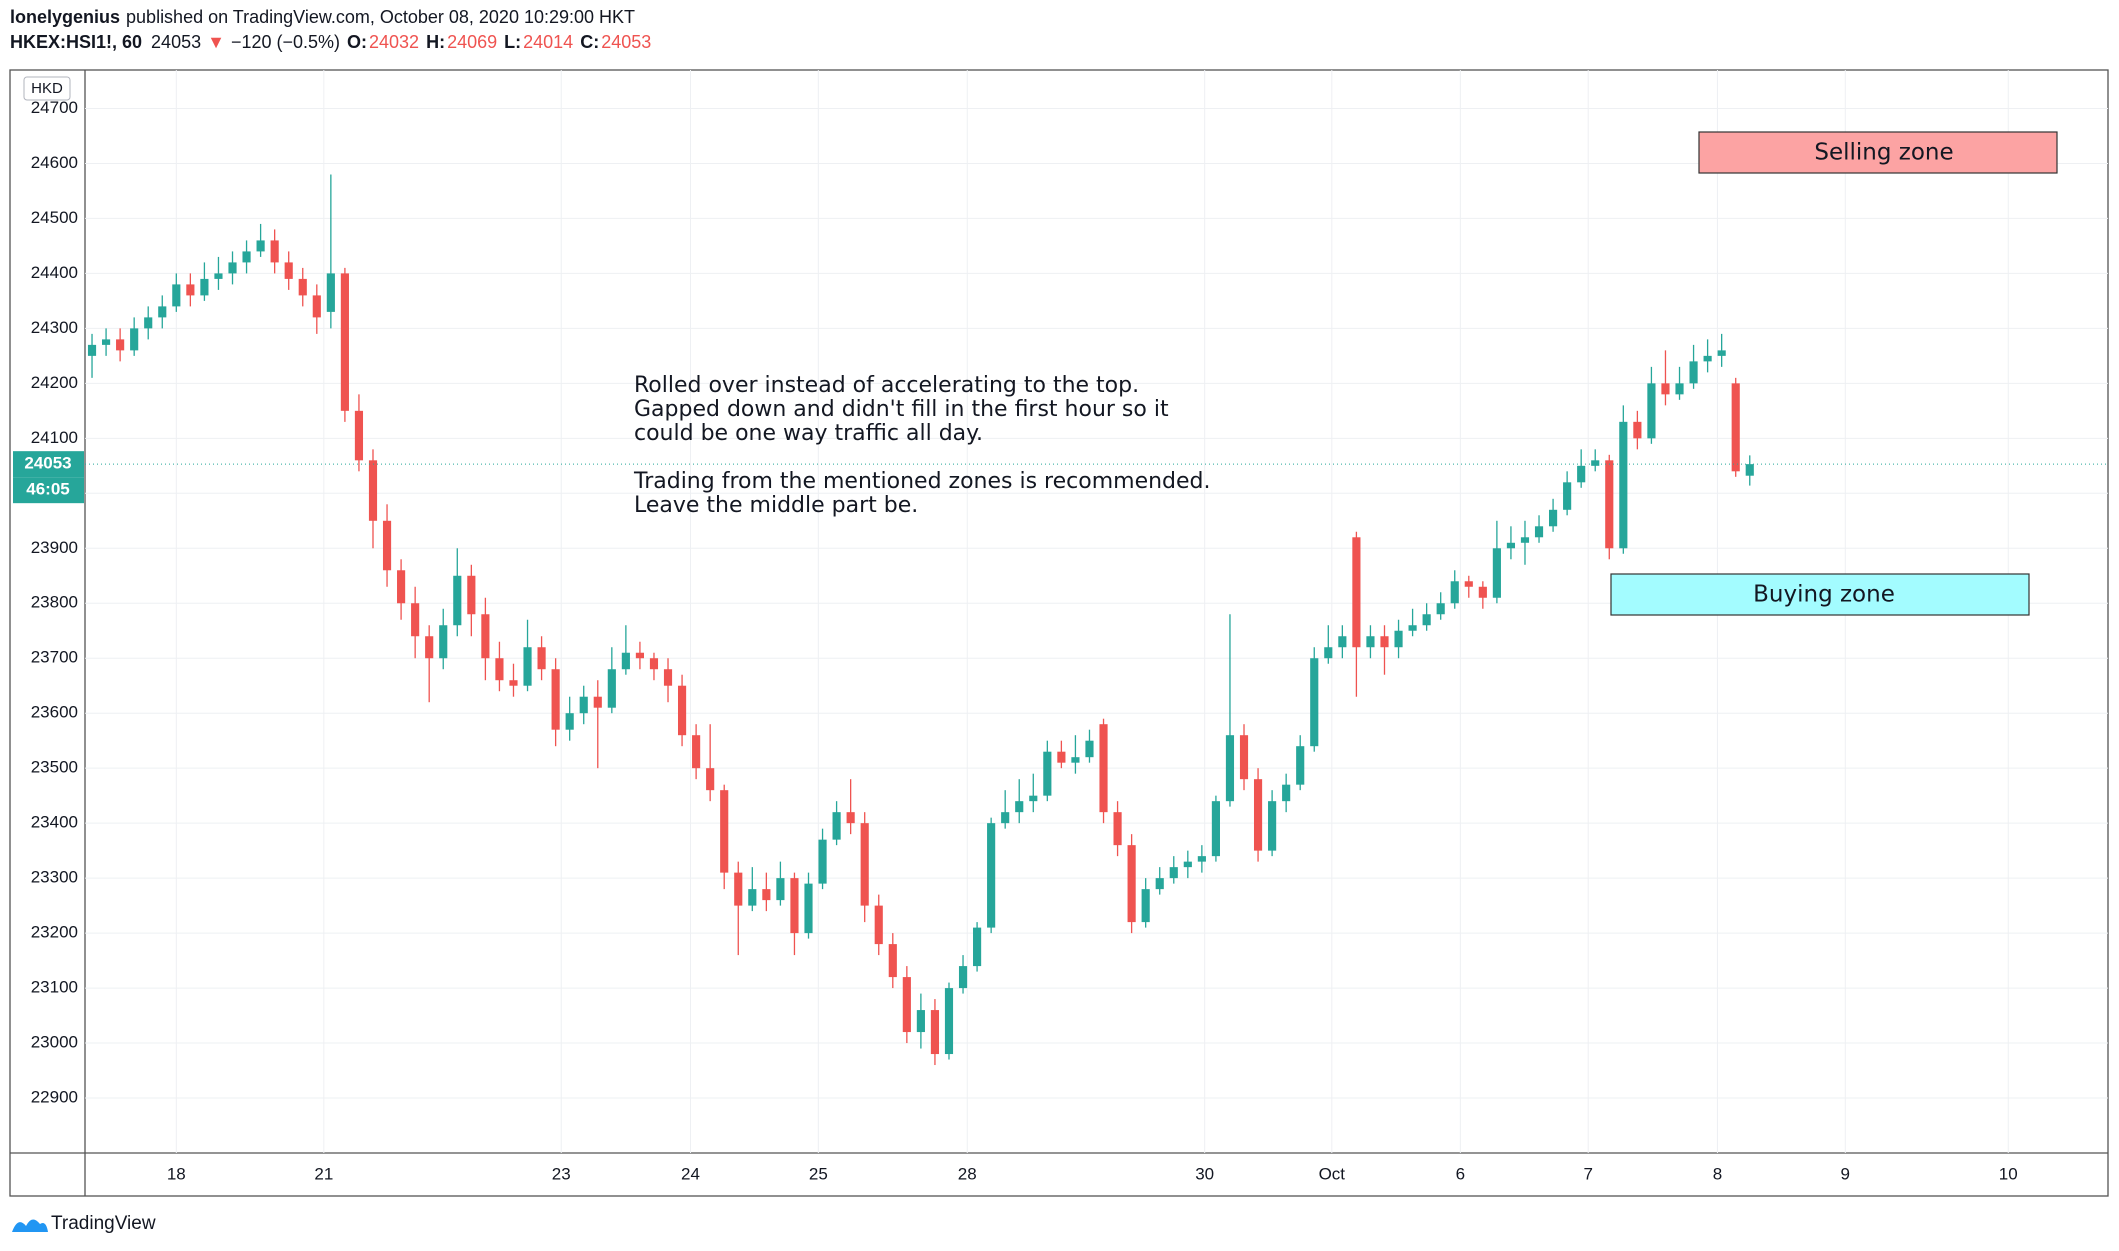 This screenshot has width=2119, height=1251. Describe the element at coordinates (65, 17) in the screenshot. I see `author: lonelygenius` at that location.